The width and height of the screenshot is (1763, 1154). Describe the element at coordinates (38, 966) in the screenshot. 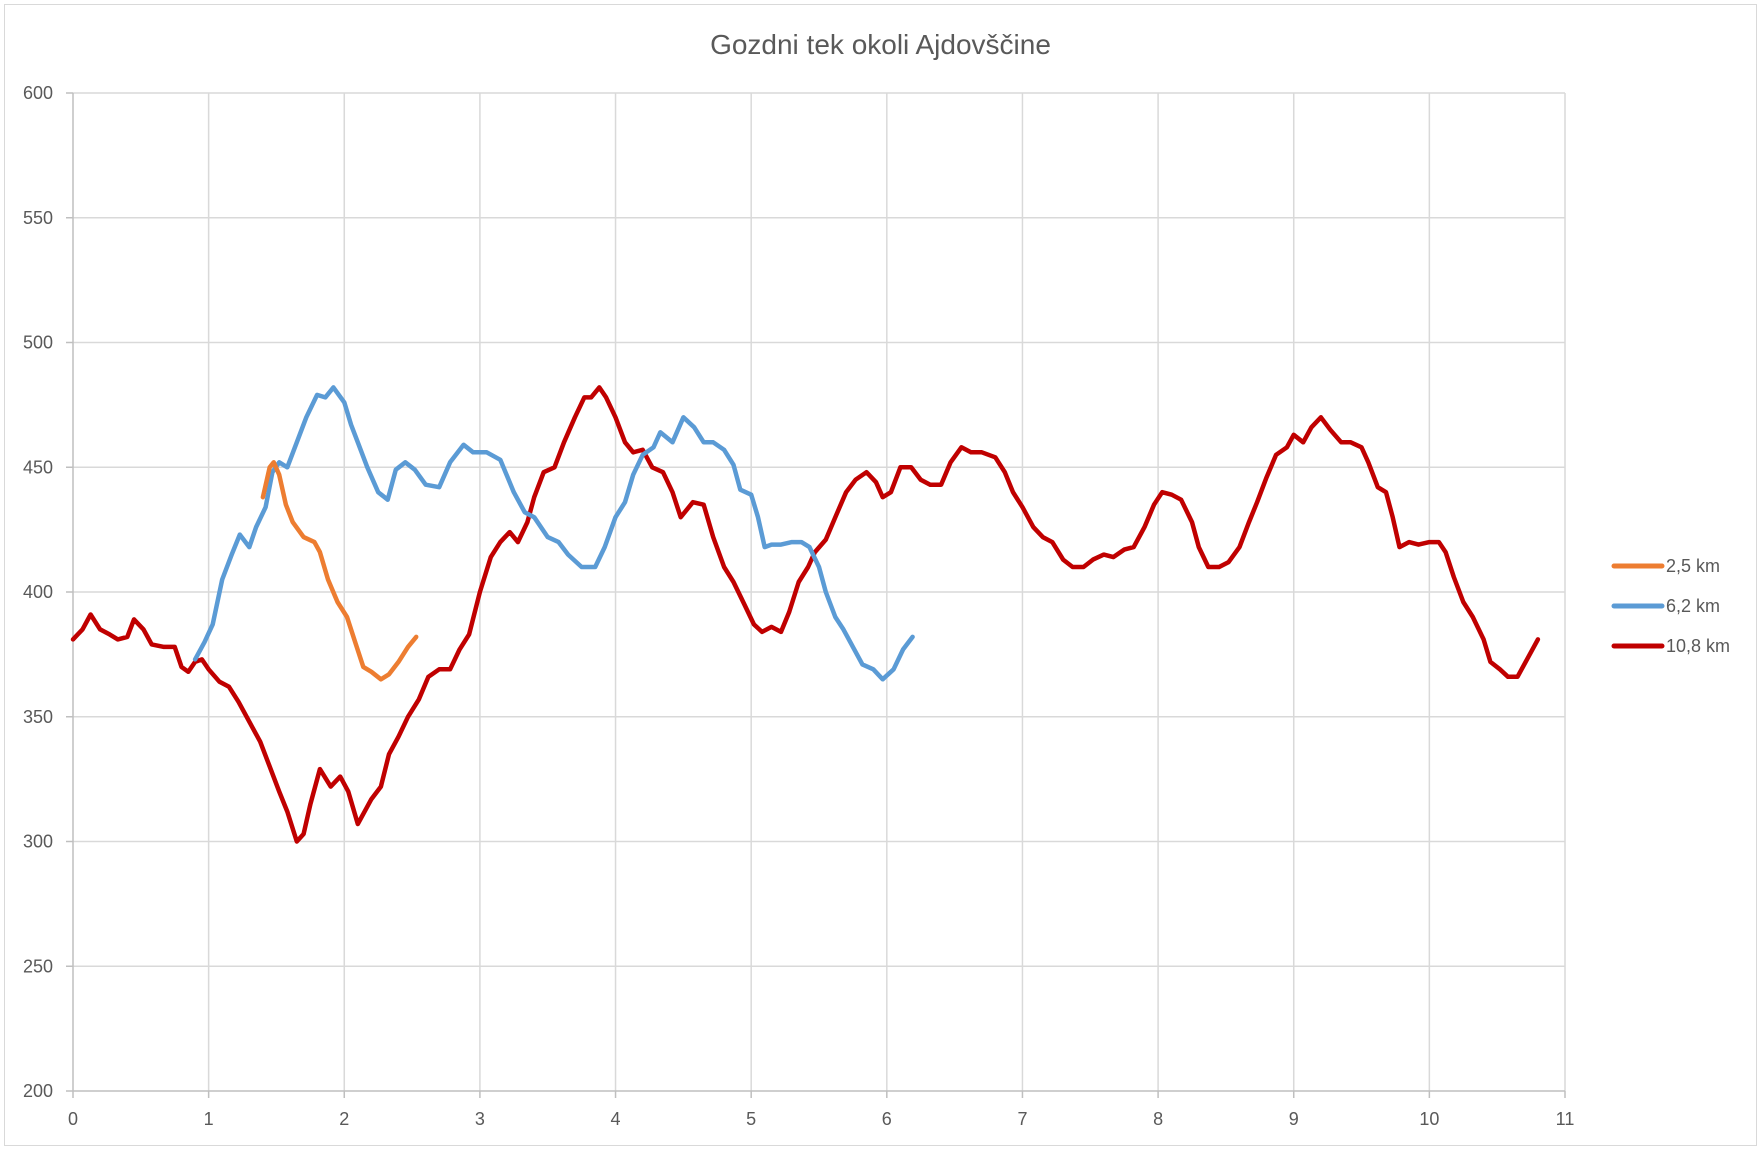

I see `y-tick-label: 250` at that location.